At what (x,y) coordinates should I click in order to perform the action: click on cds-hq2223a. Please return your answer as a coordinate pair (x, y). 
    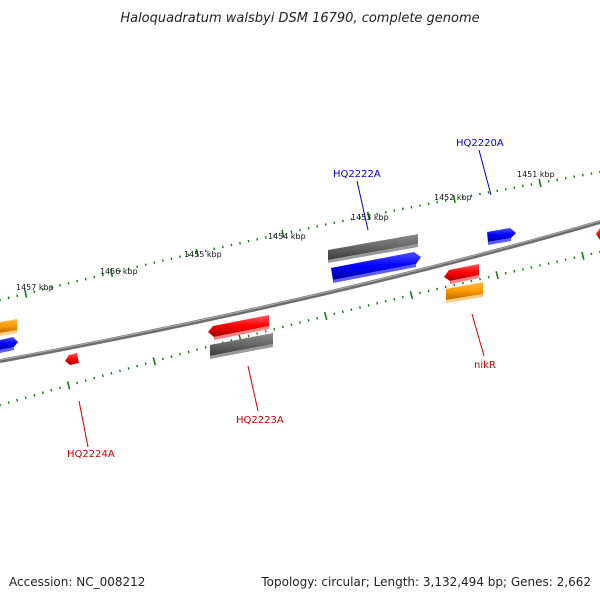
    Looking at the image, I should click on (238, 327).